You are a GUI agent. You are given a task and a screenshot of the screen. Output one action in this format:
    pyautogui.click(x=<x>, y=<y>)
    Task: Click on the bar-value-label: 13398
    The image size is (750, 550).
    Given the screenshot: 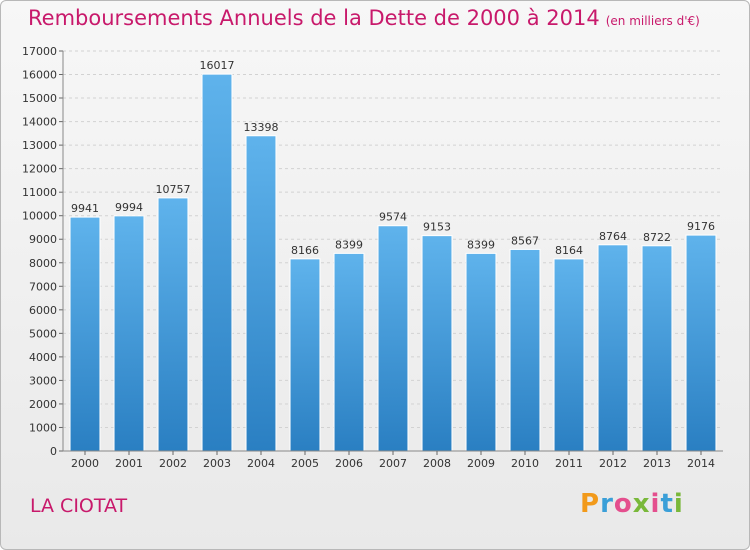 What is the action you would take?
    pyautogui.click(x=261, y=127)
    